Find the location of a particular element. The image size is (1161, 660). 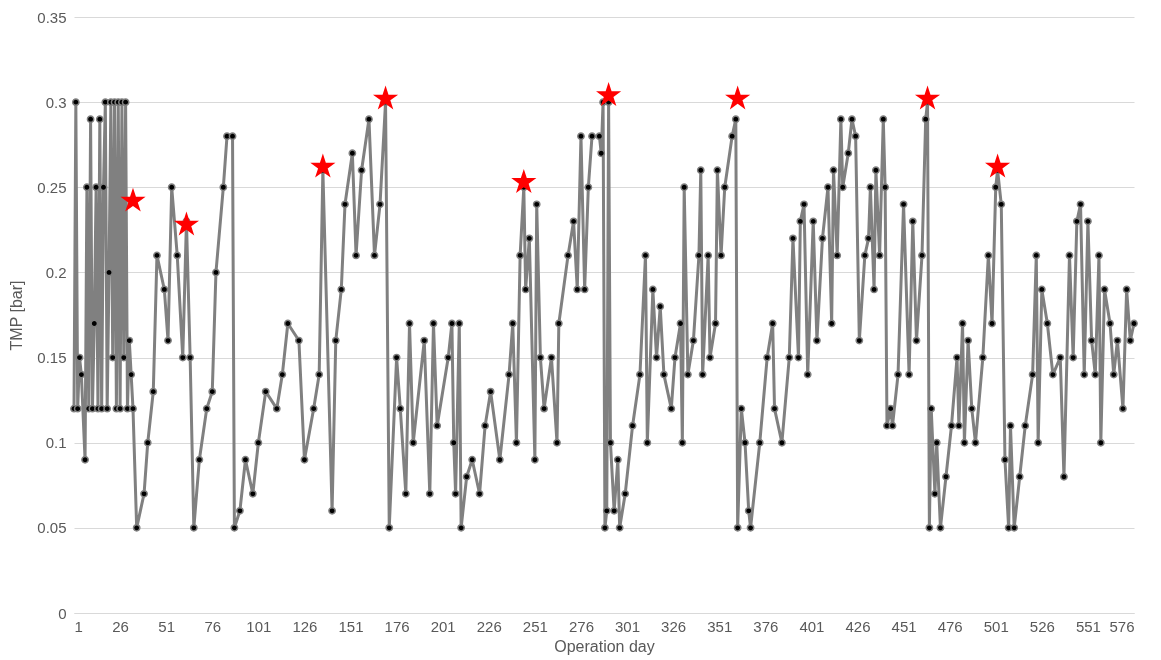

x-tick-label: 76 is located at coordinates (213, 626).